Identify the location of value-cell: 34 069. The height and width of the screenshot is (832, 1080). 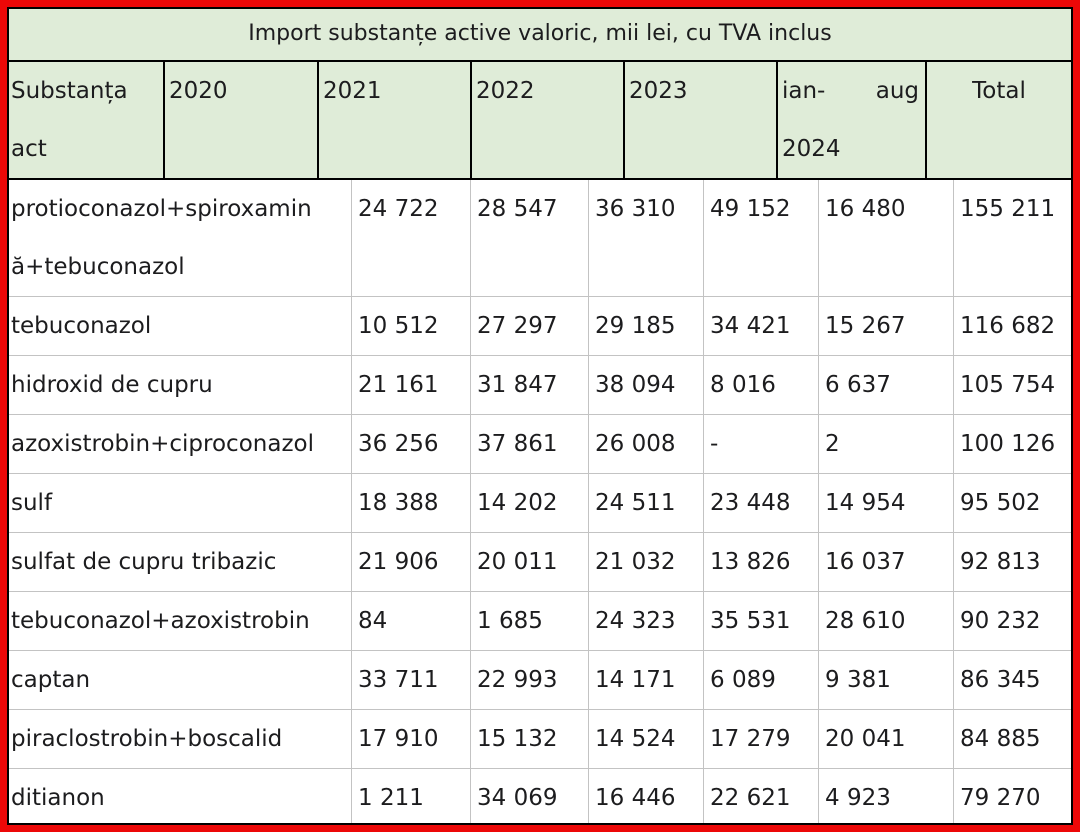
(529, 796).